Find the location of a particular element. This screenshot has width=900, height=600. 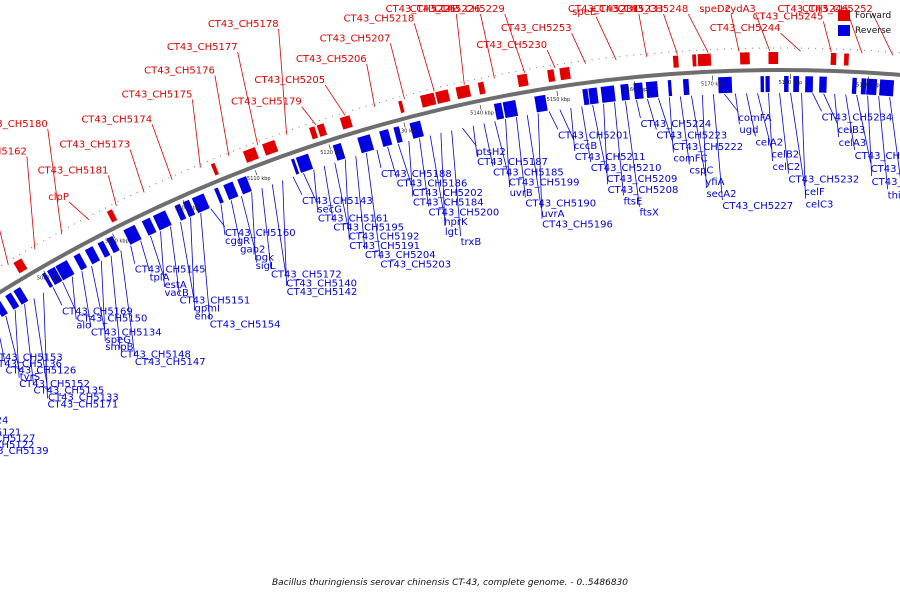

reverse-gene-label: CT43_CH5222 is located at coordinates (707, 147).